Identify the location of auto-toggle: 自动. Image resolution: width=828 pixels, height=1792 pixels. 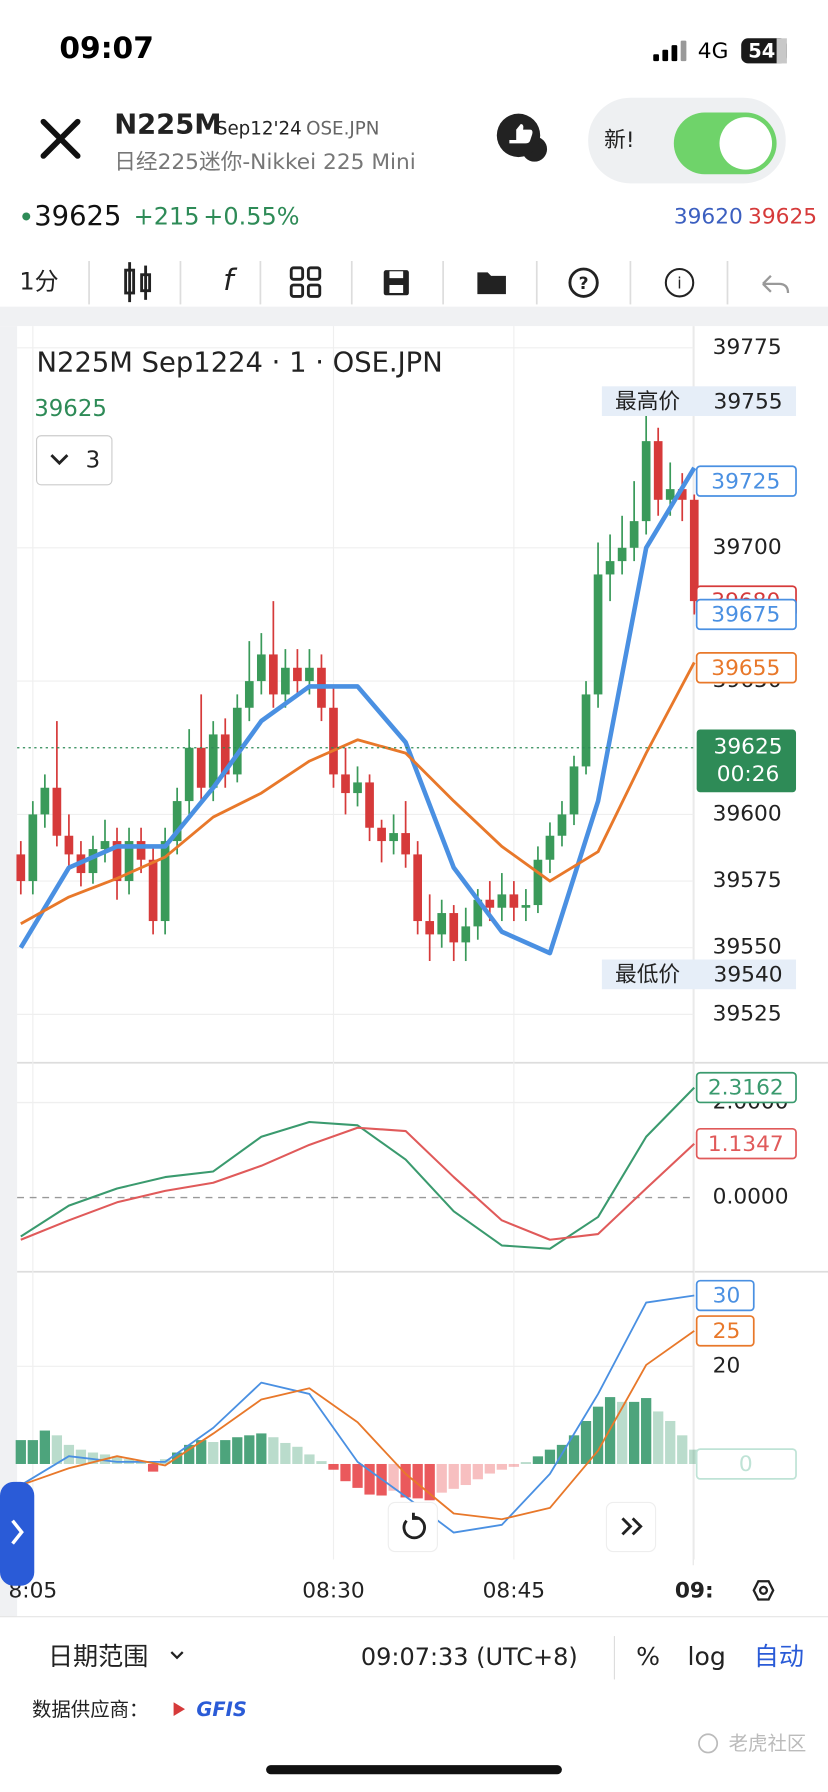
(779, 1656).